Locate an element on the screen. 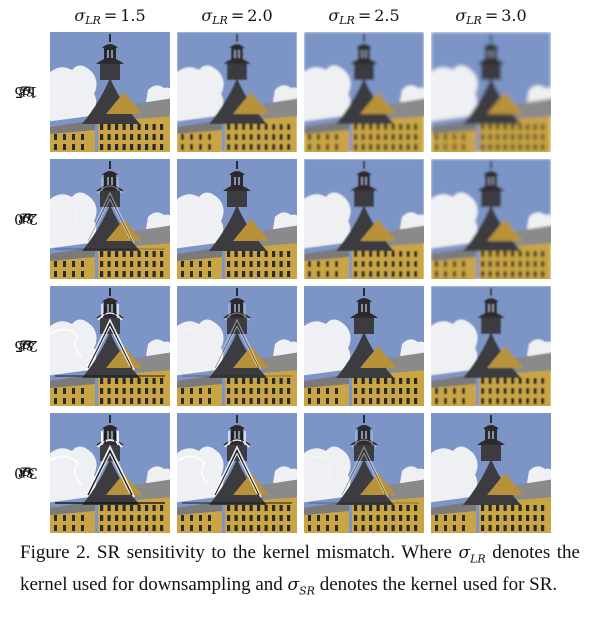 Image resolution: width=600 pixels, height=620 pixels. sr-result-image-r2-c1 is located at coordinates (110, 219).